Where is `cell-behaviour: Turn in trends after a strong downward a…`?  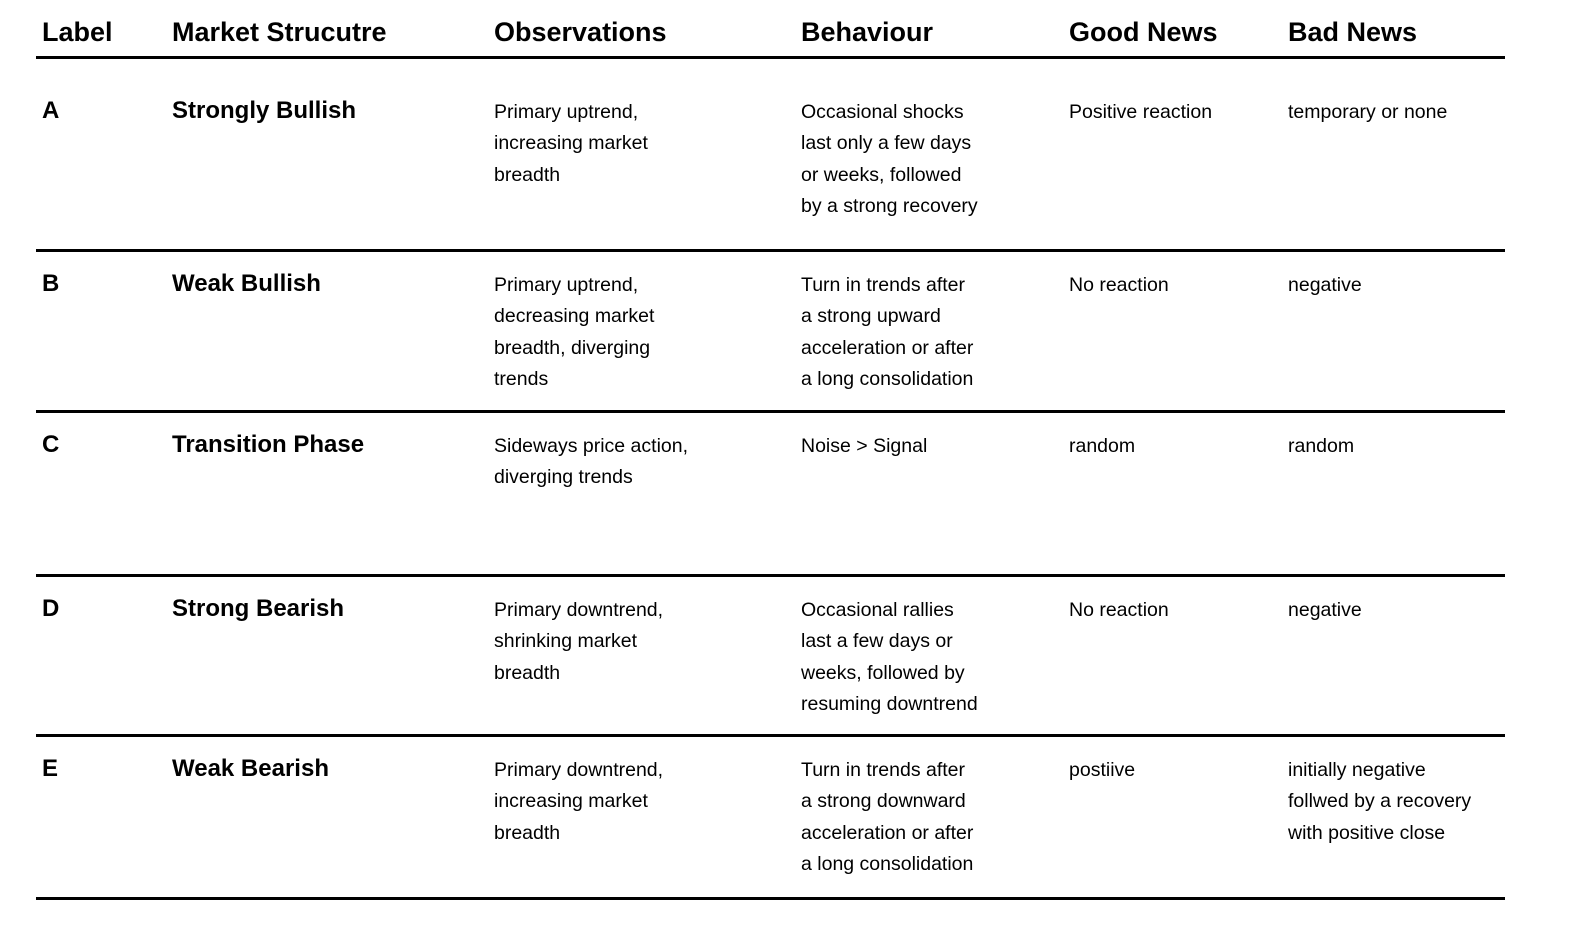
cell-behaviour: Turn in trends after a strong downward a… is located at coordinates (887, 817).